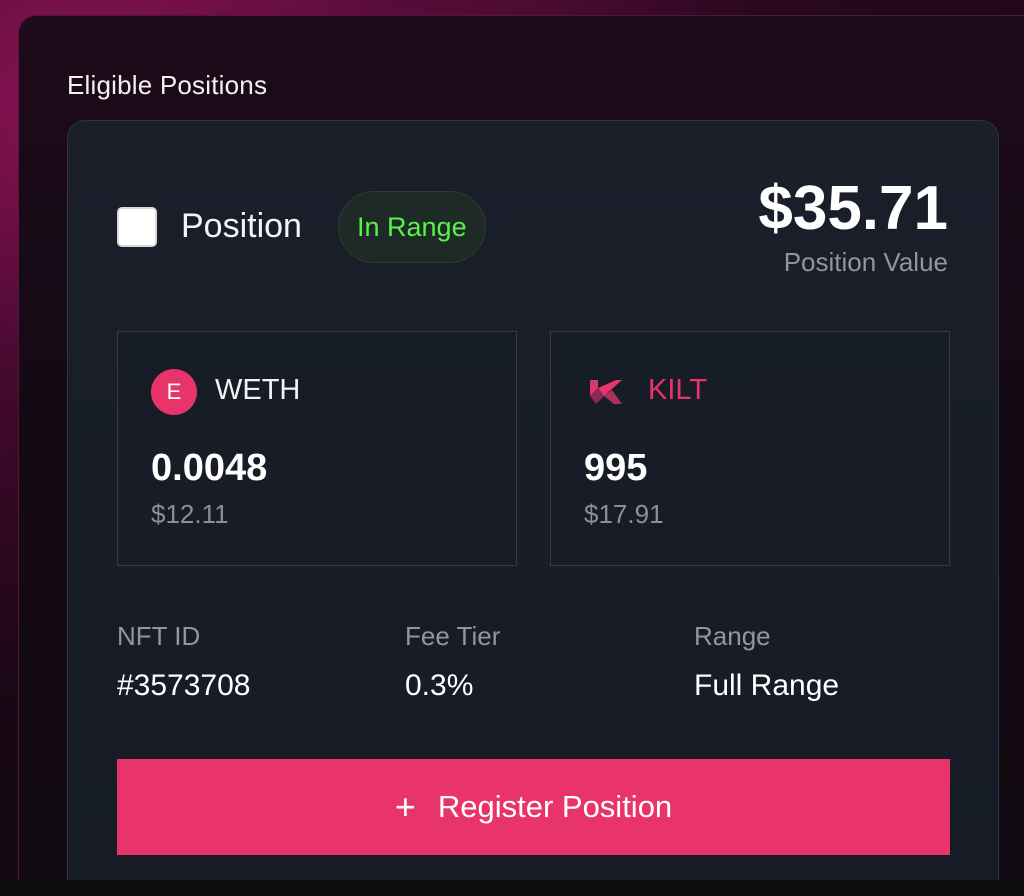 This screenshot has width=1024, height=896. I want to click on status-badge: In Range, so click(412, 227).